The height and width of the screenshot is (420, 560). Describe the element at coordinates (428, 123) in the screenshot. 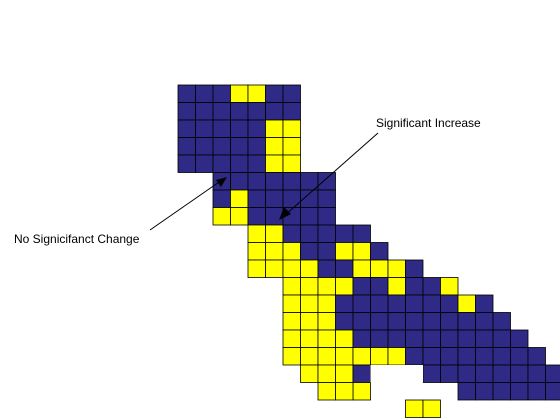

I see `significant-increase-label: Significant Increase` at that location.